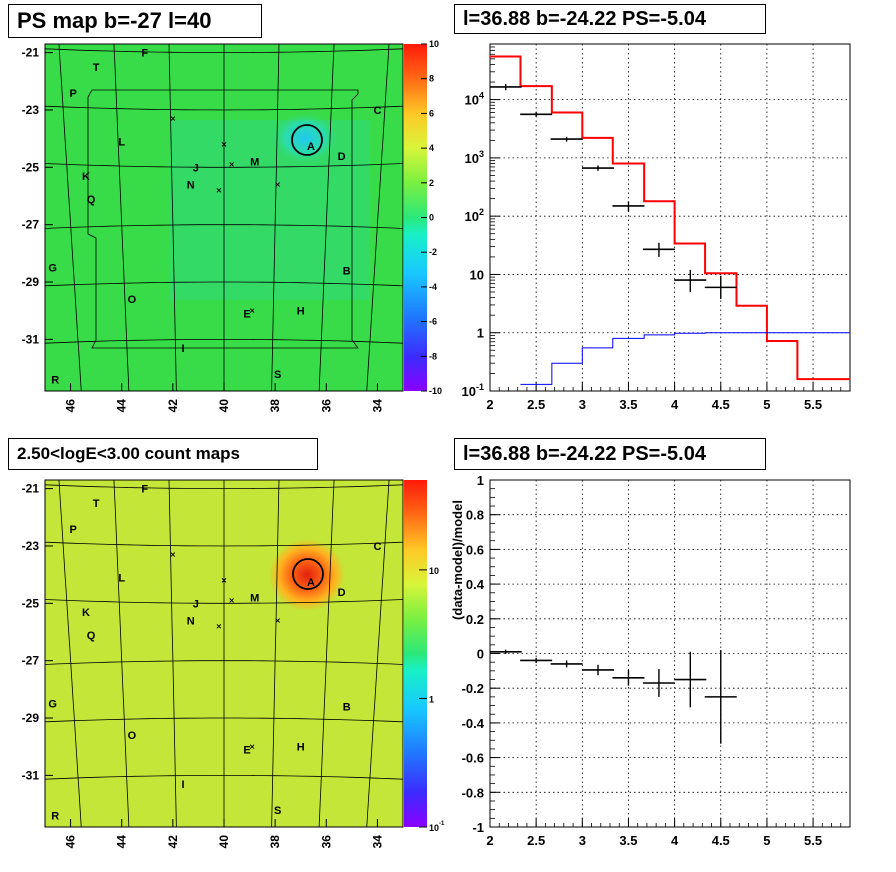 This screenshot has width=896, height=872. I want to click on ps-map-colorbar, so click(415, 217).